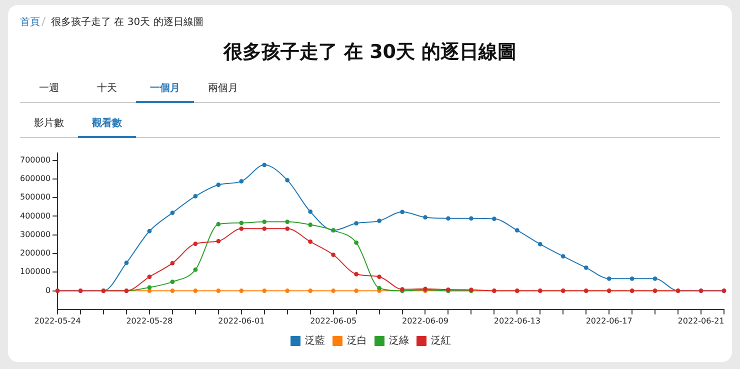 This screenshot has height=369, width=740. I want to click on x-tick-label: 2022-06-13, so click(517, 321).